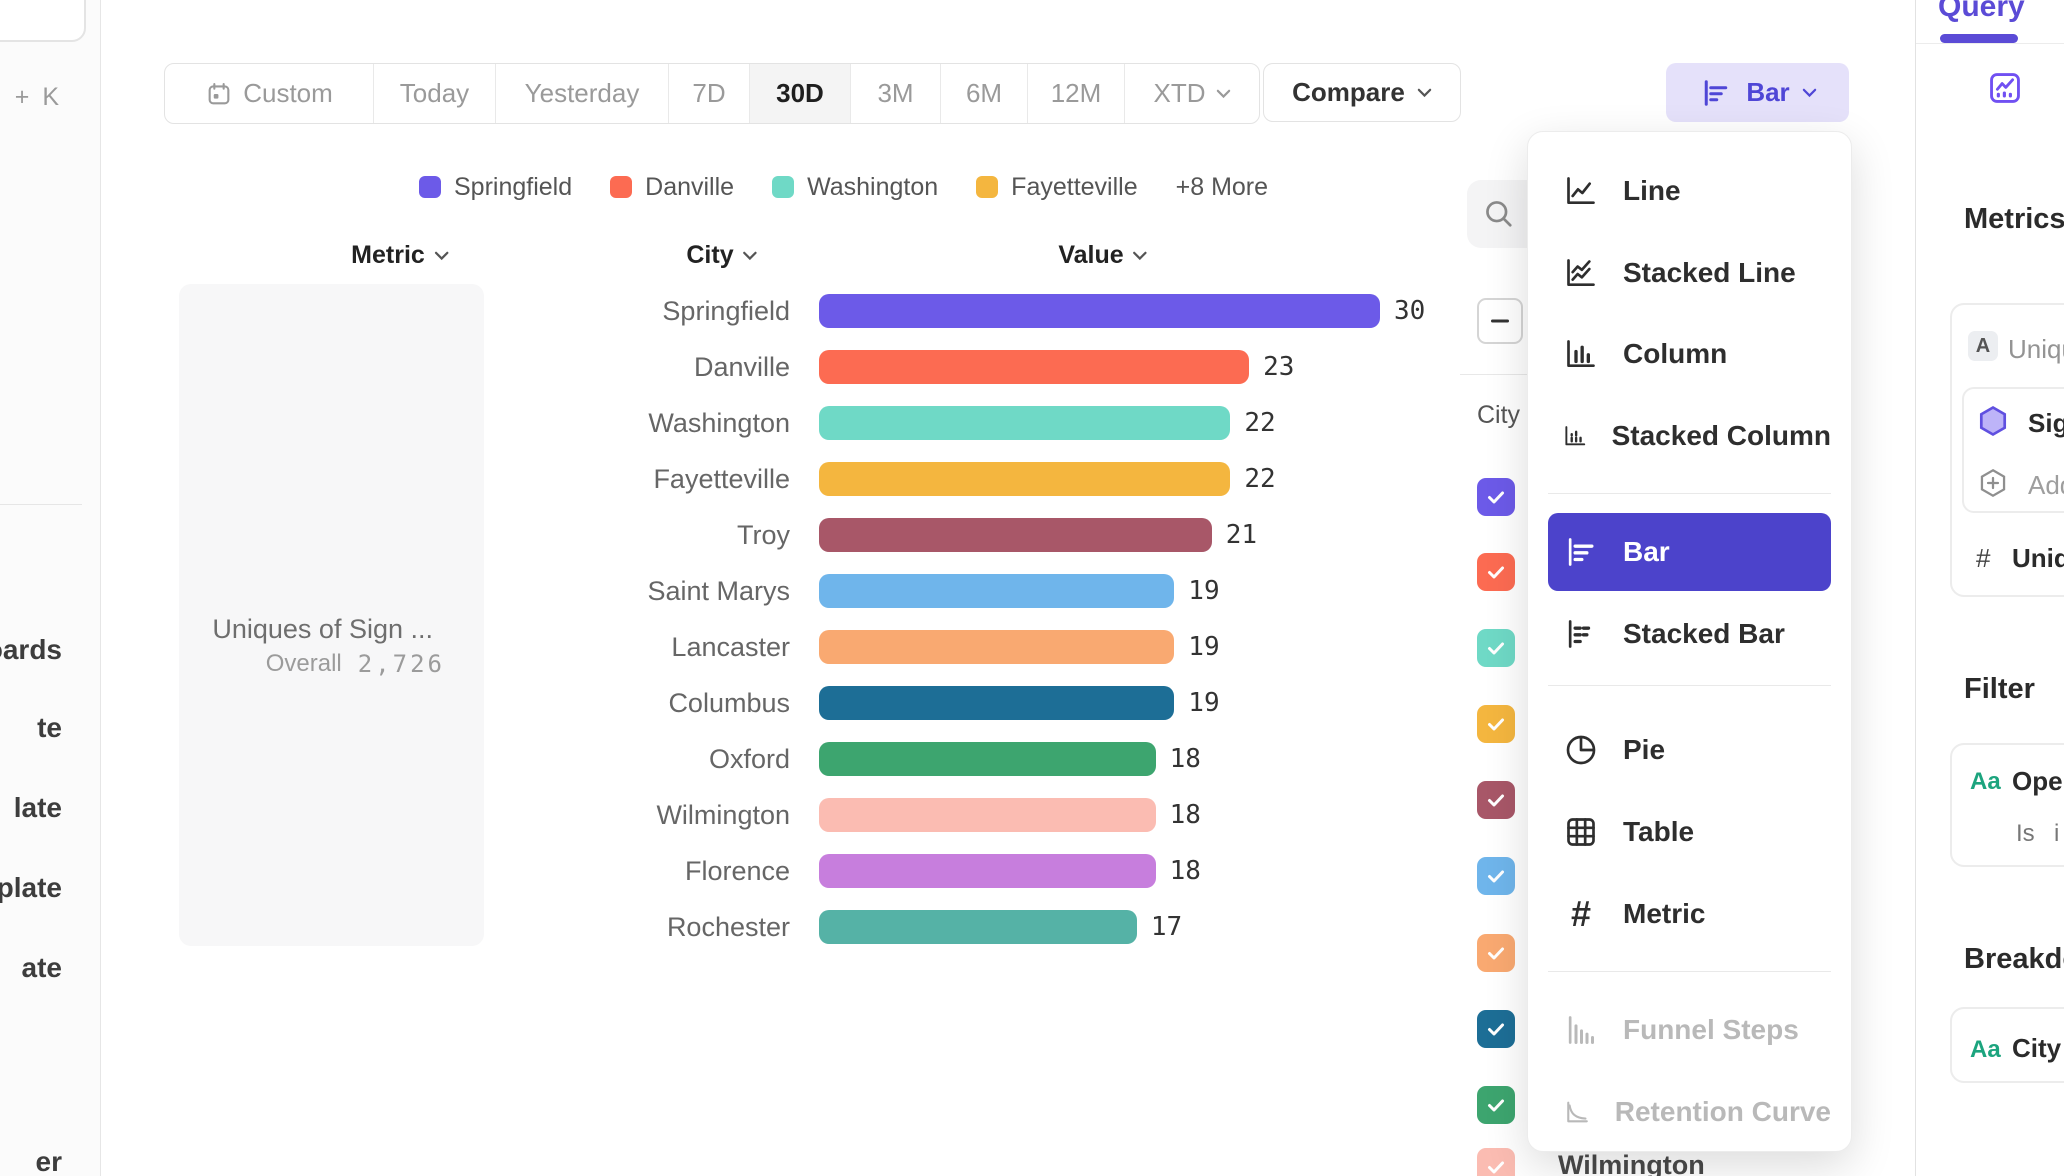 The height and width of the screenshot is (1176, 2064). I want to click on range-label: Today, so click(434, 93).